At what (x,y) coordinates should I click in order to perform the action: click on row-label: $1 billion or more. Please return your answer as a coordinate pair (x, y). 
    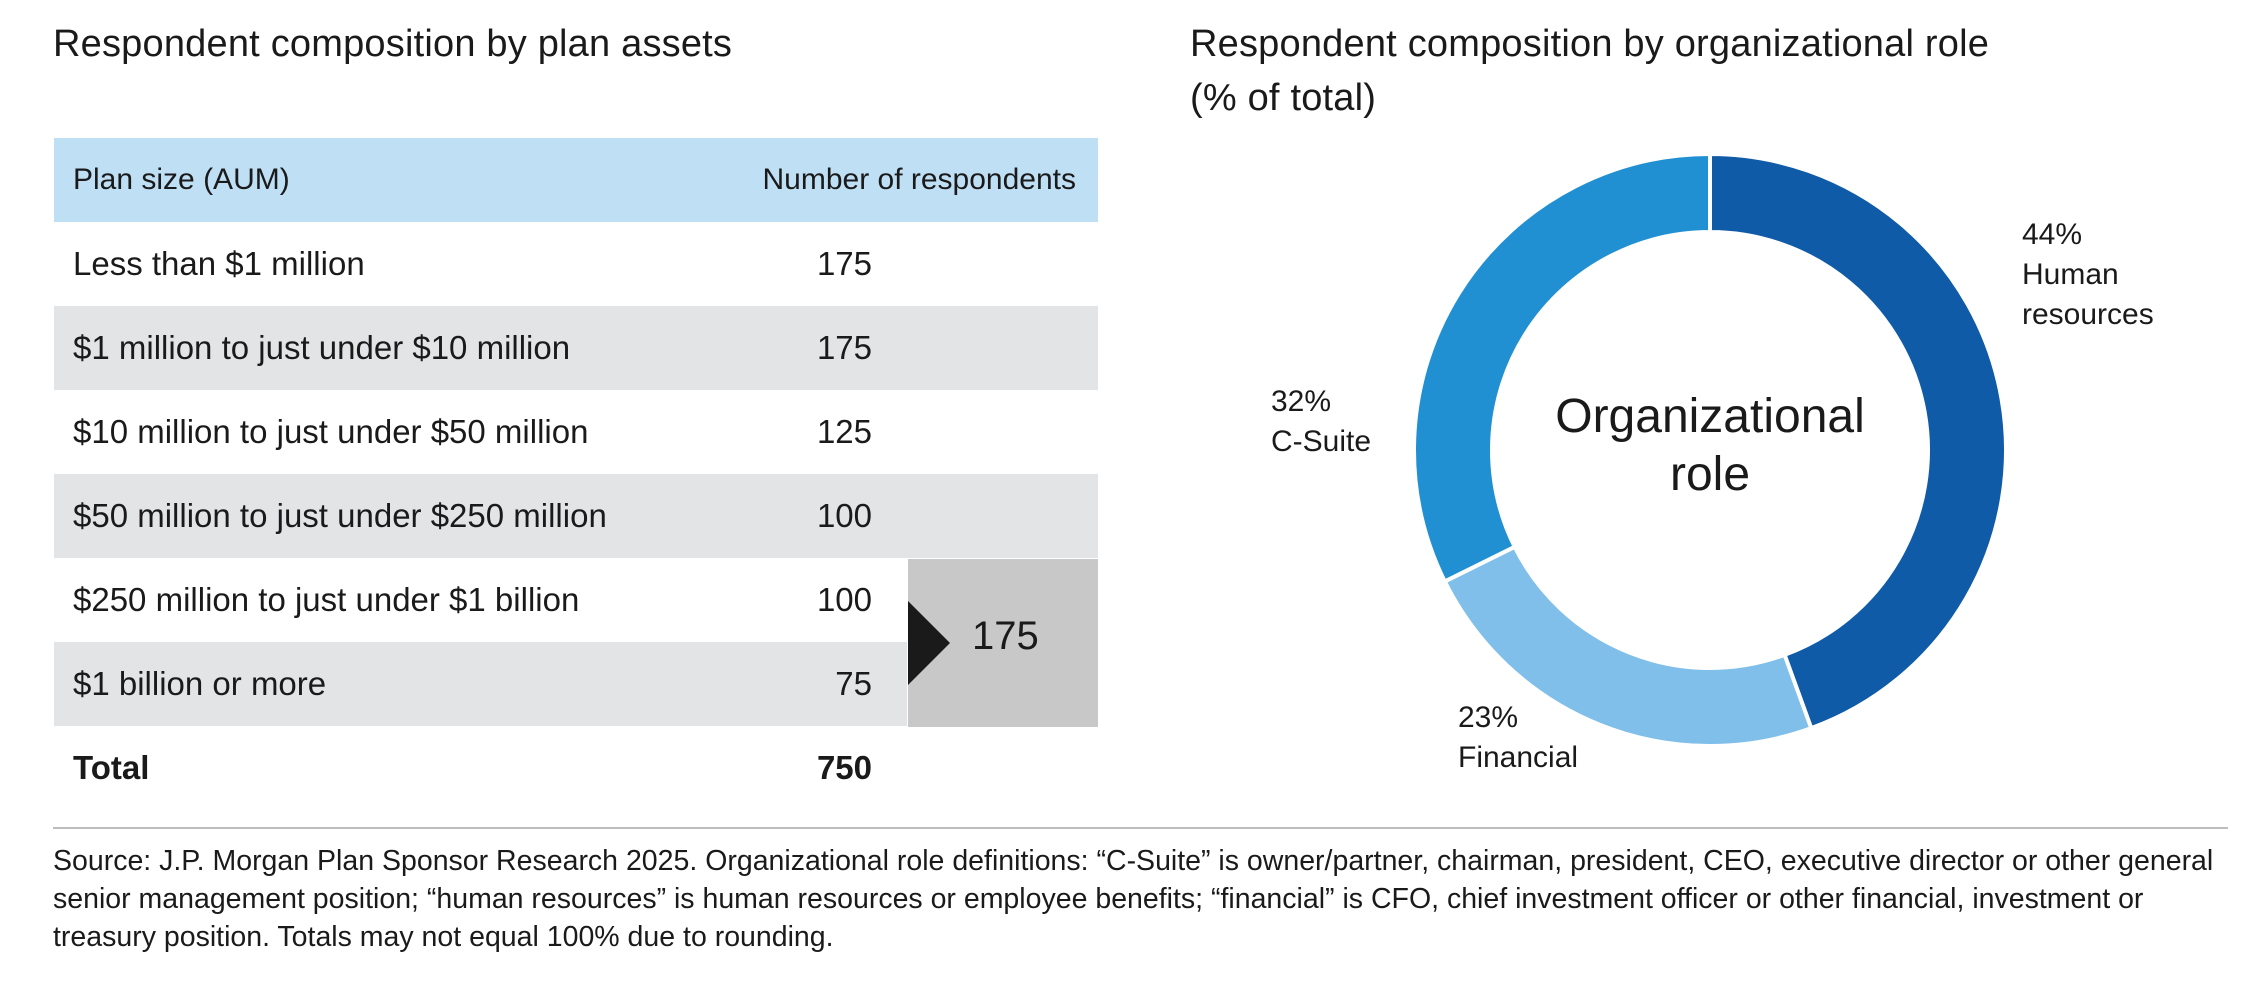
    Looking at the image, I should click on (200, 683).